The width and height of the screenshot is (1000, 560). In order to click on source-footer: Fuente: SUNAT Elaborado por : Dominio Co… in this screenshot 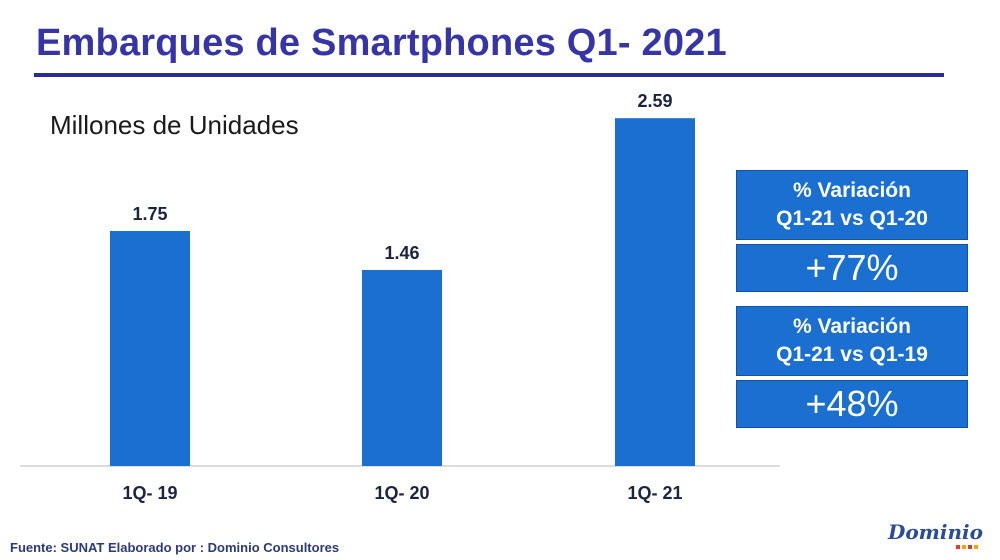, I will do `click(175, 547)`.